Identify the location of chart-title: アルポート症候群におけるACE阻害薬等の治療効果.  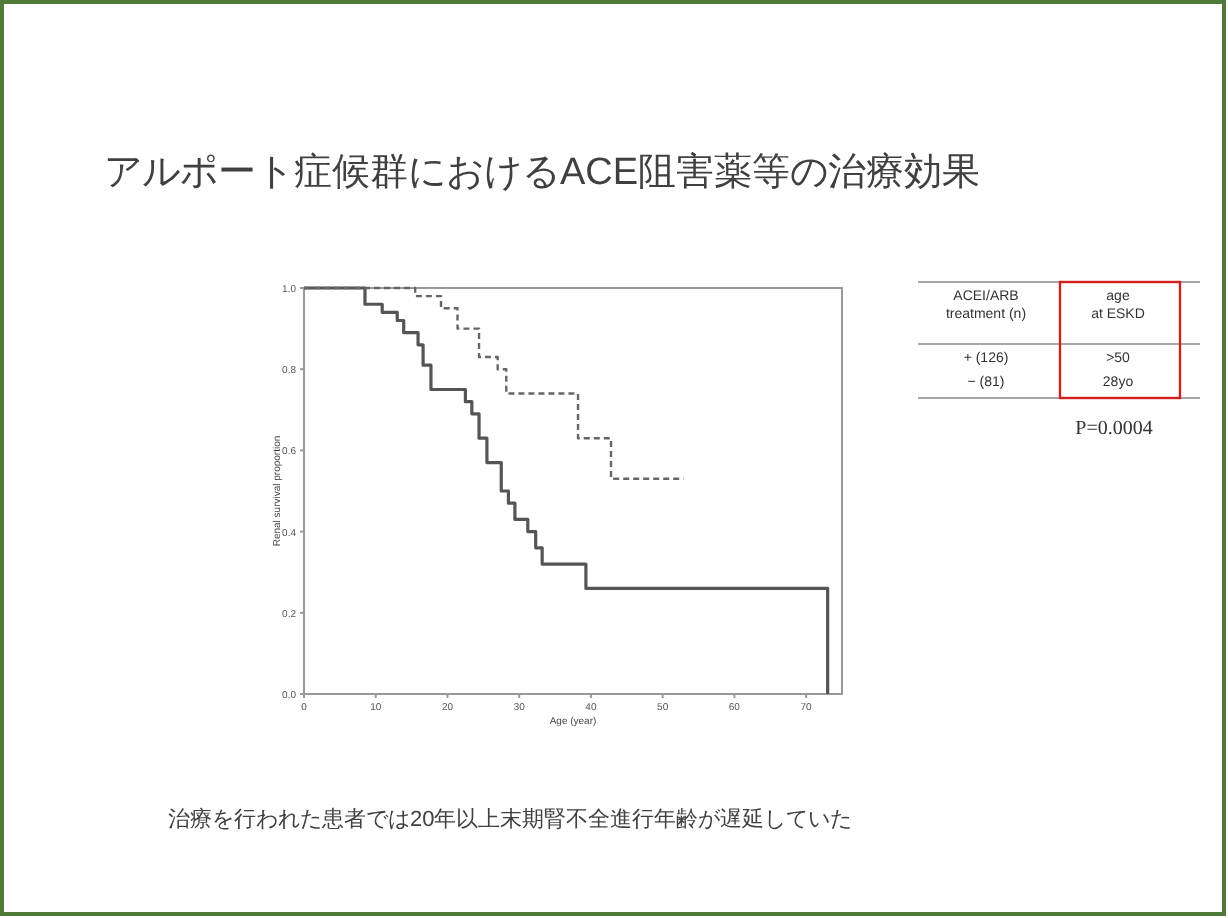
(542, 172).